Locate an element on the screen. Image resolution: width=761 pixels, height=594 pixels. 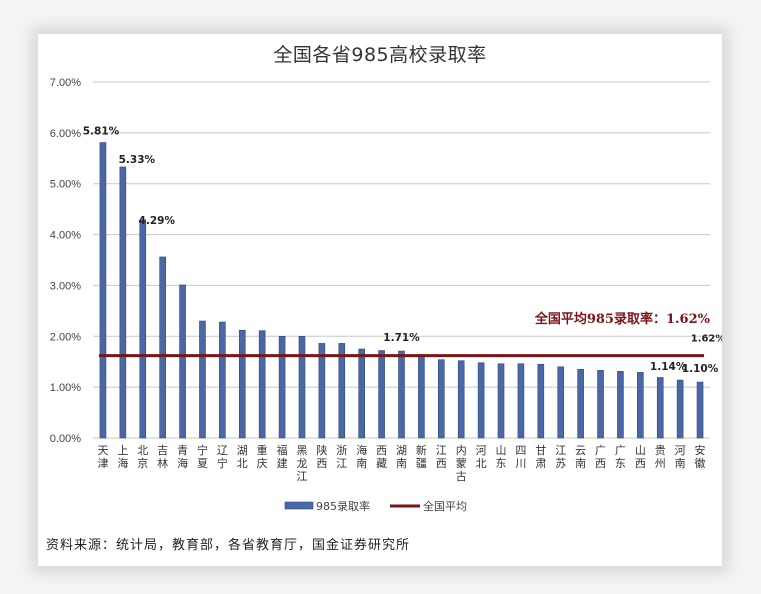
x-tick-label: 青海 is located at coordinates (182, 457).